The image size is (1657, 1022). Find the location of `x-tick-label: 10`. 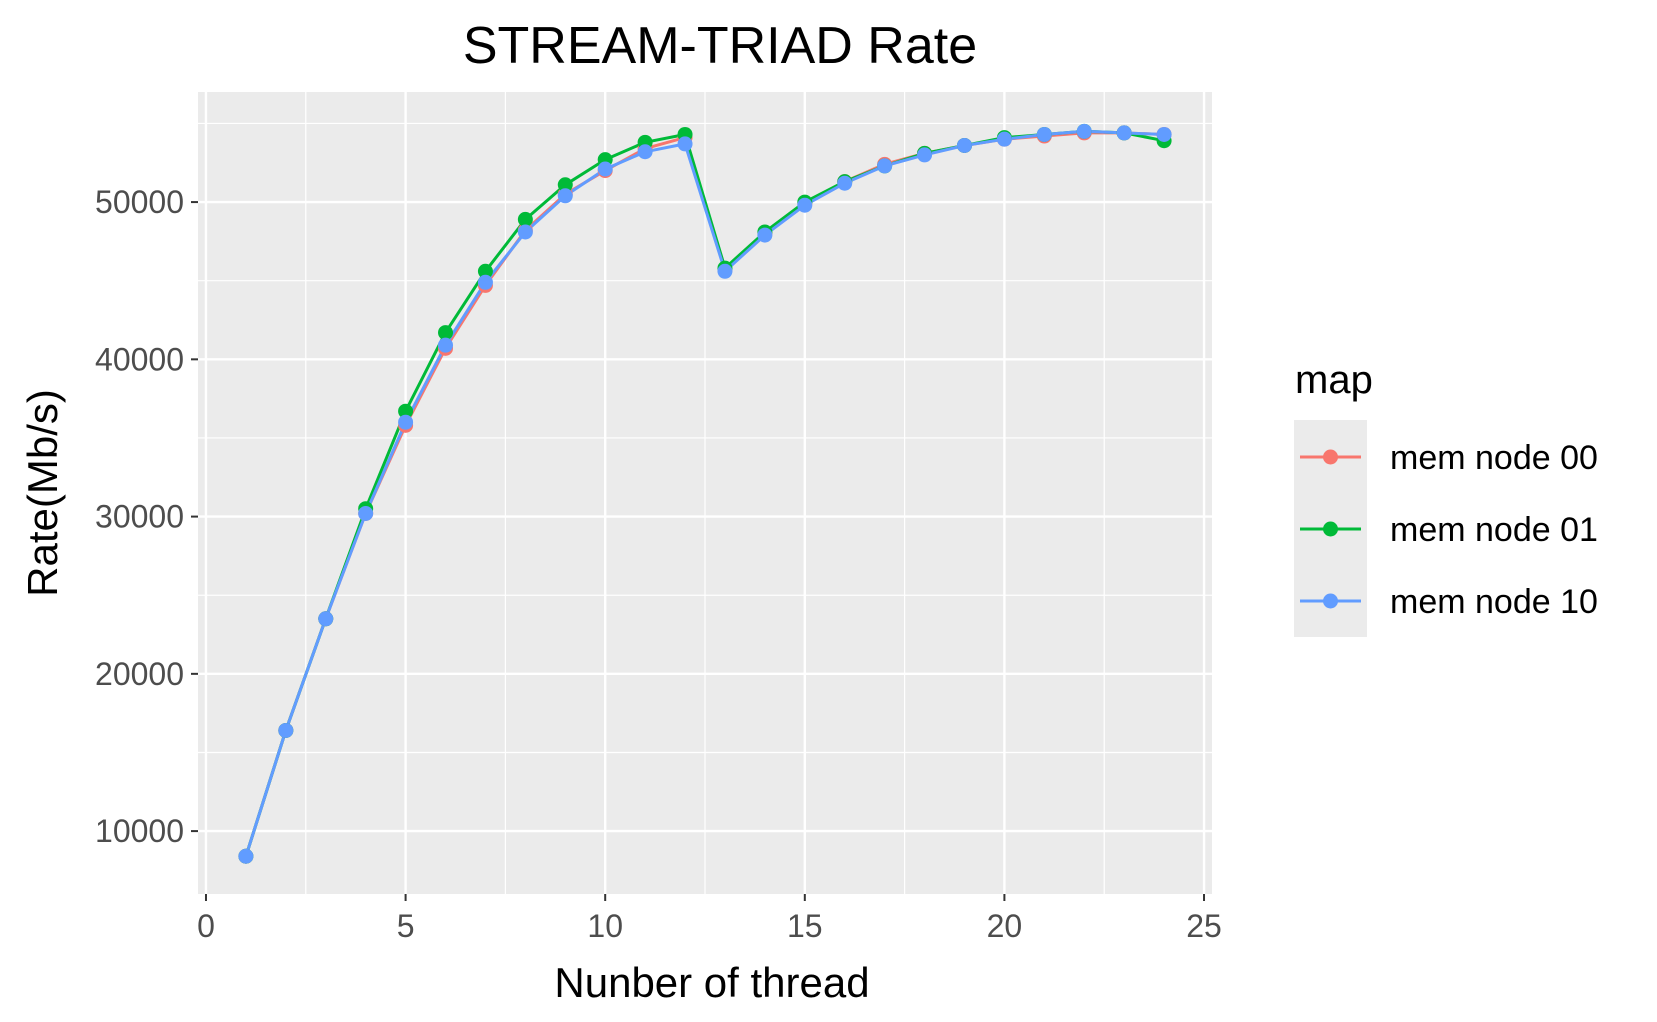

x-tick-label: 10 is located at coordinates (605, 926).